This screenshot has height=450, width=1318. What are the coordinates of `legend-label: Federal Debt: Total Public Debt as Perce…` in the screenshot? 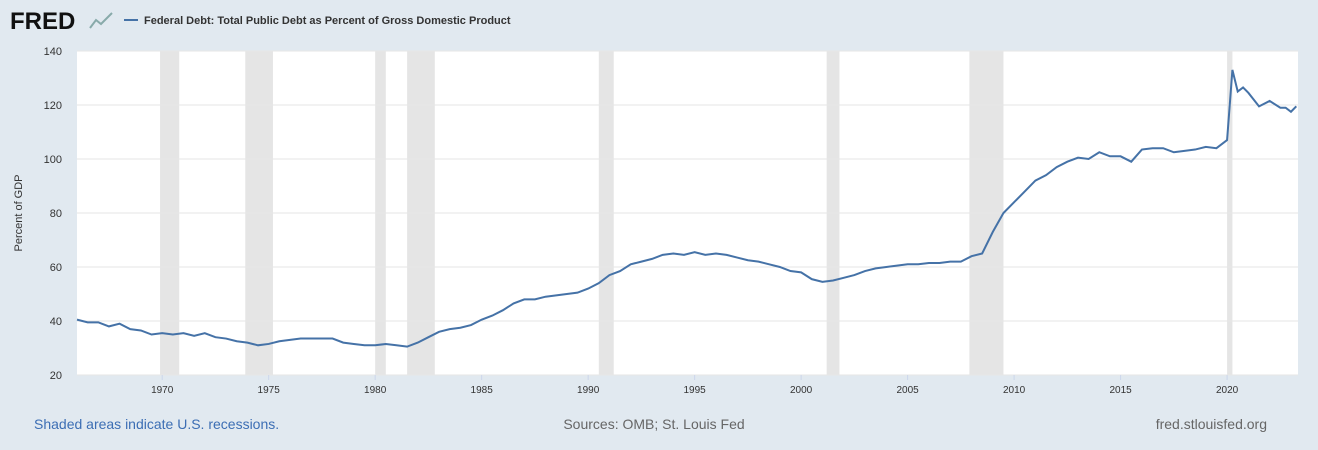 It's located at (327, 21).